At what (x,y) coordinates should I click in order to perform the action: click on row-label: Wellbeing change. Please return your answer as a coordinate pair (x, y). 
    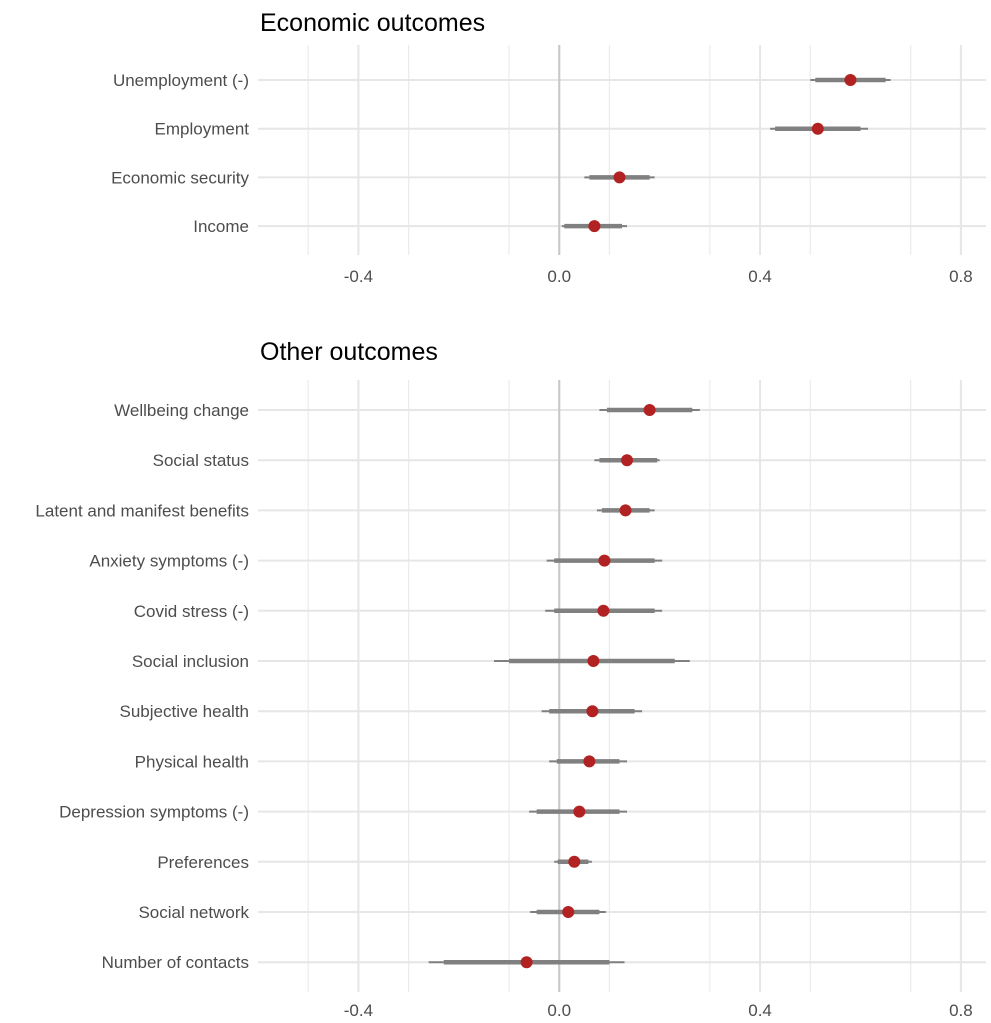
    Looking at the image, I should click on (181, 410).